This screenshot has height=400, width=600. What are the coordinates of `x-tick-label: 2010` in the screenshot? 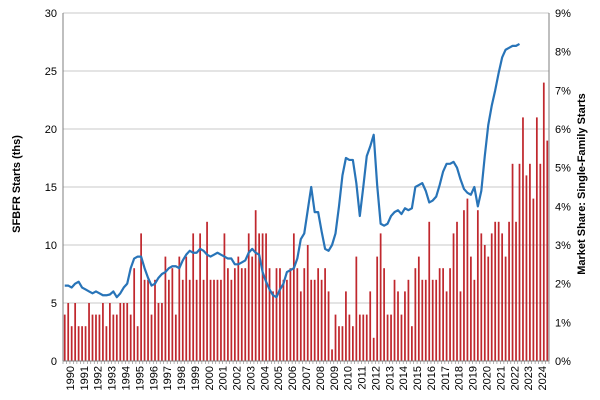 It's located at (349, 378).